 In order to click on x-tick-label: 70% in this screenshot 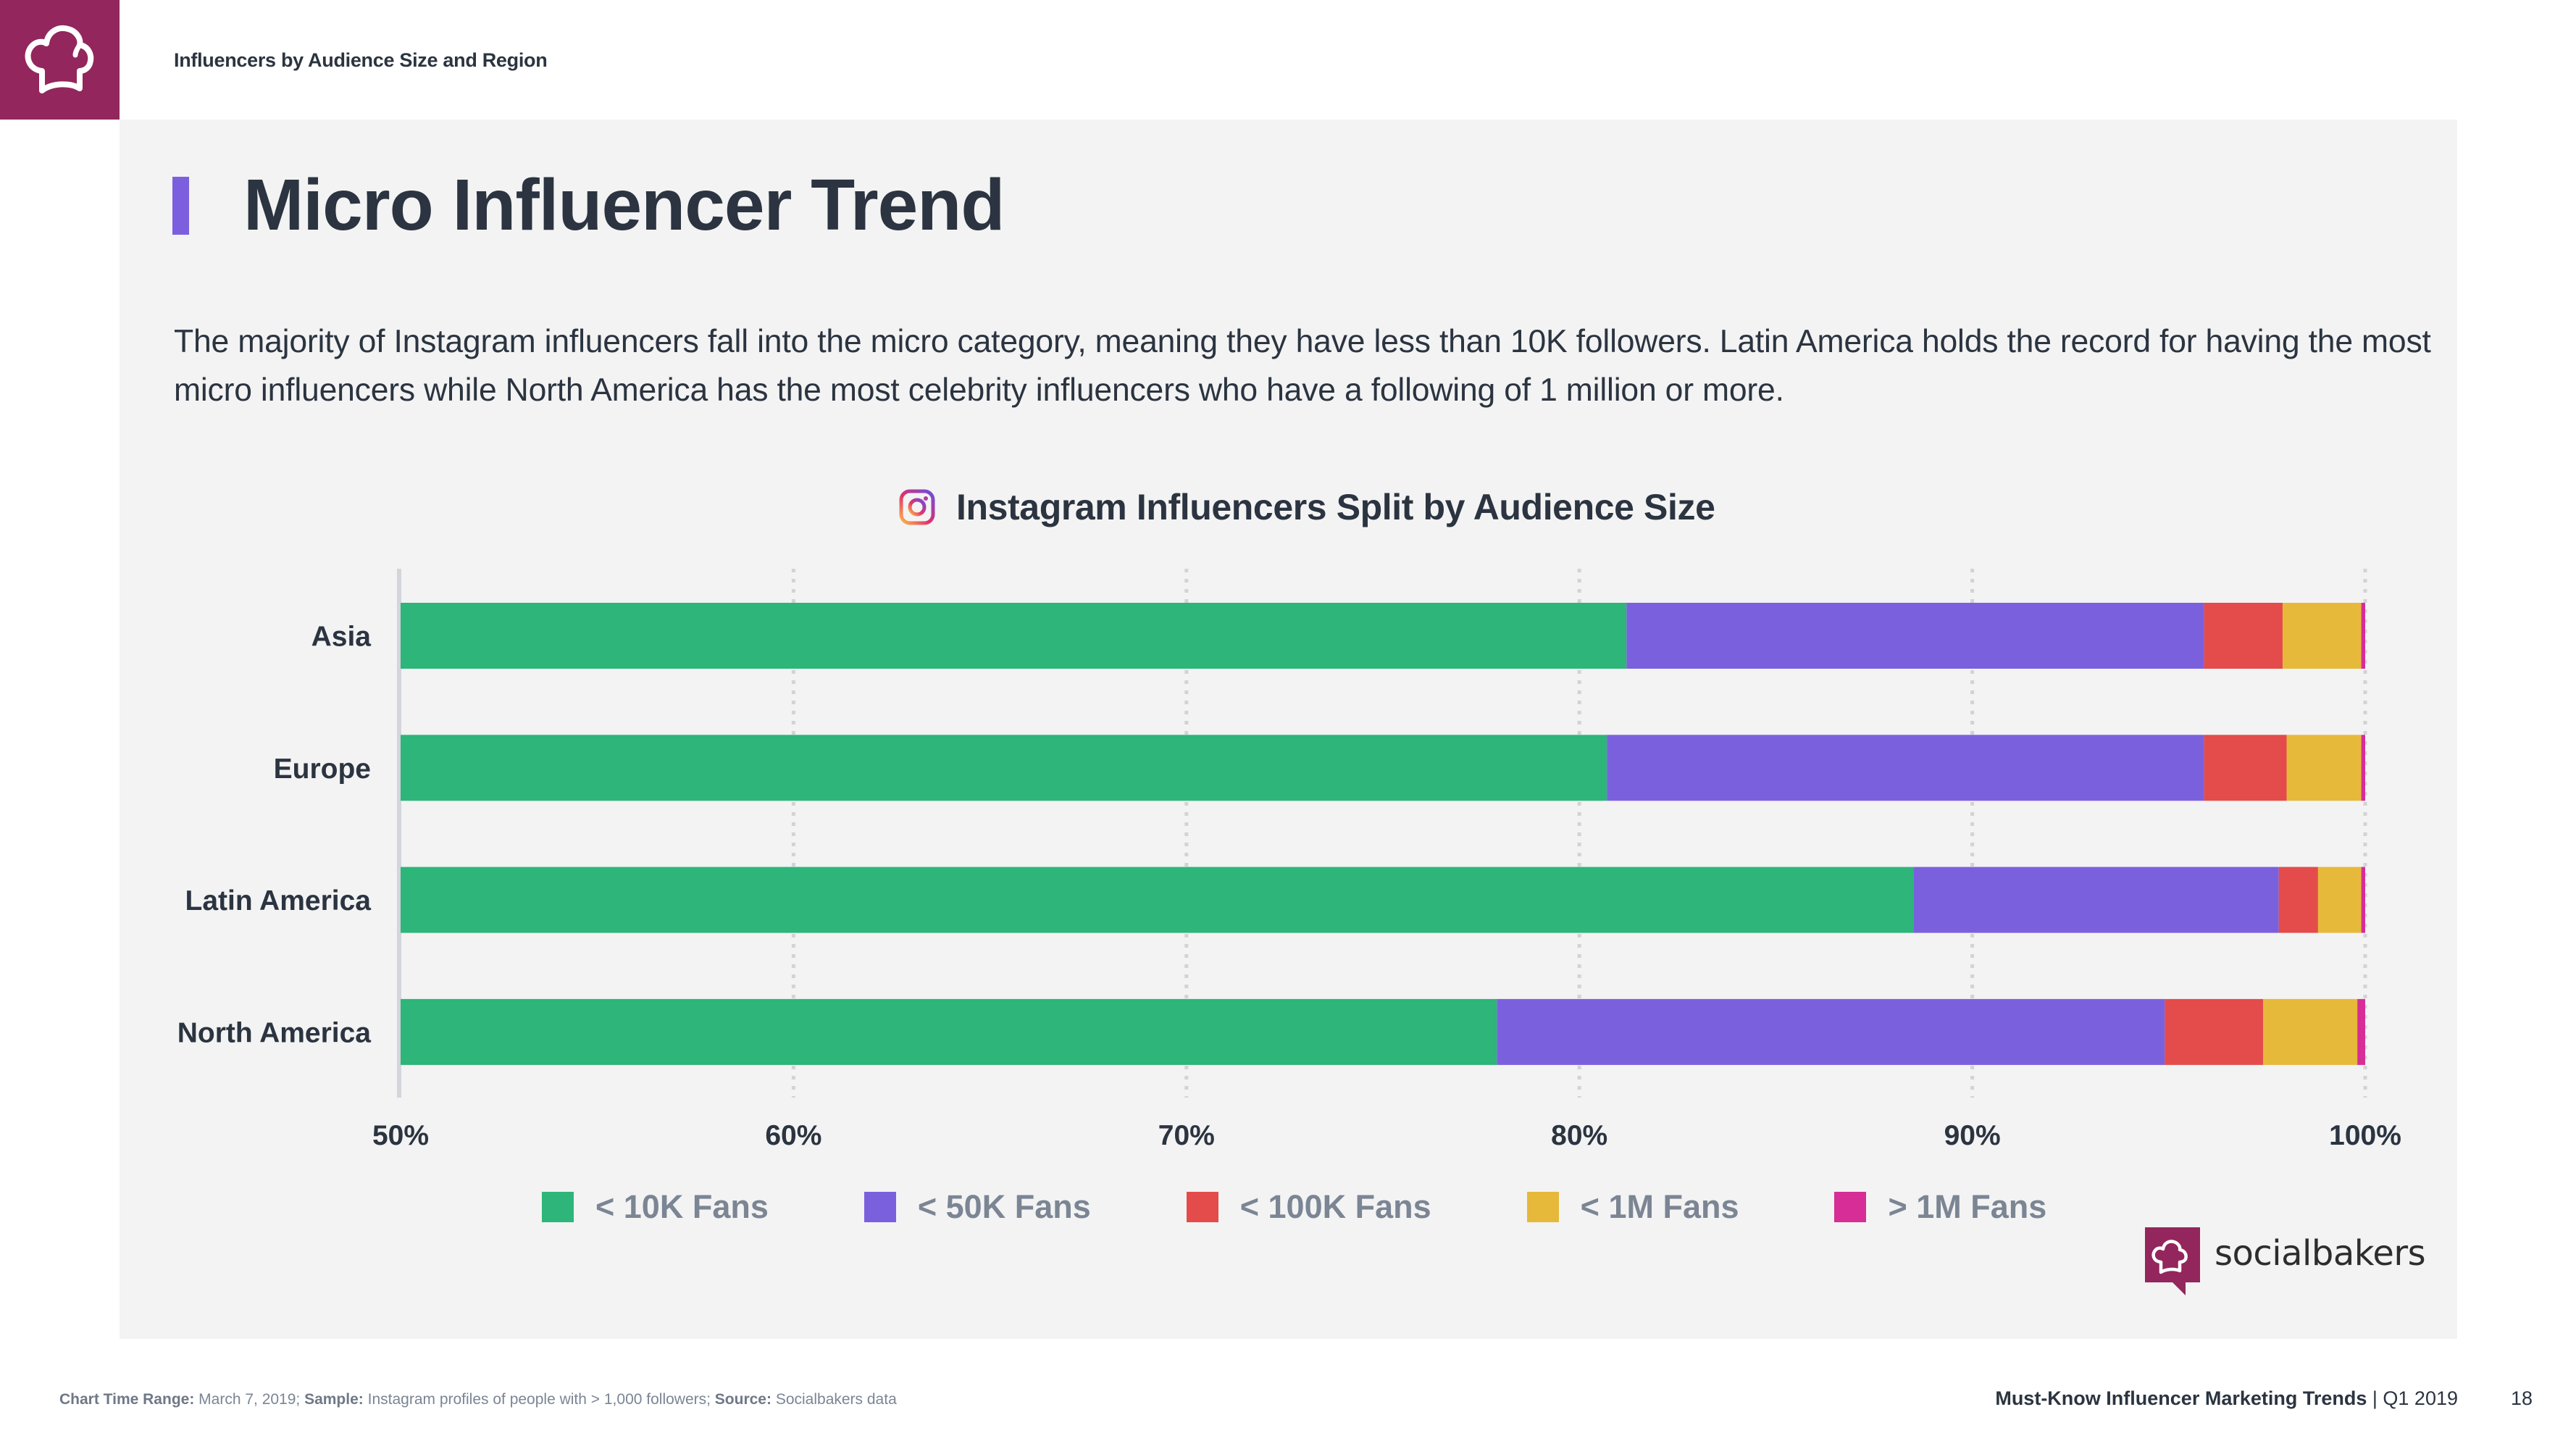, I will do `click(1186, 1135)`.